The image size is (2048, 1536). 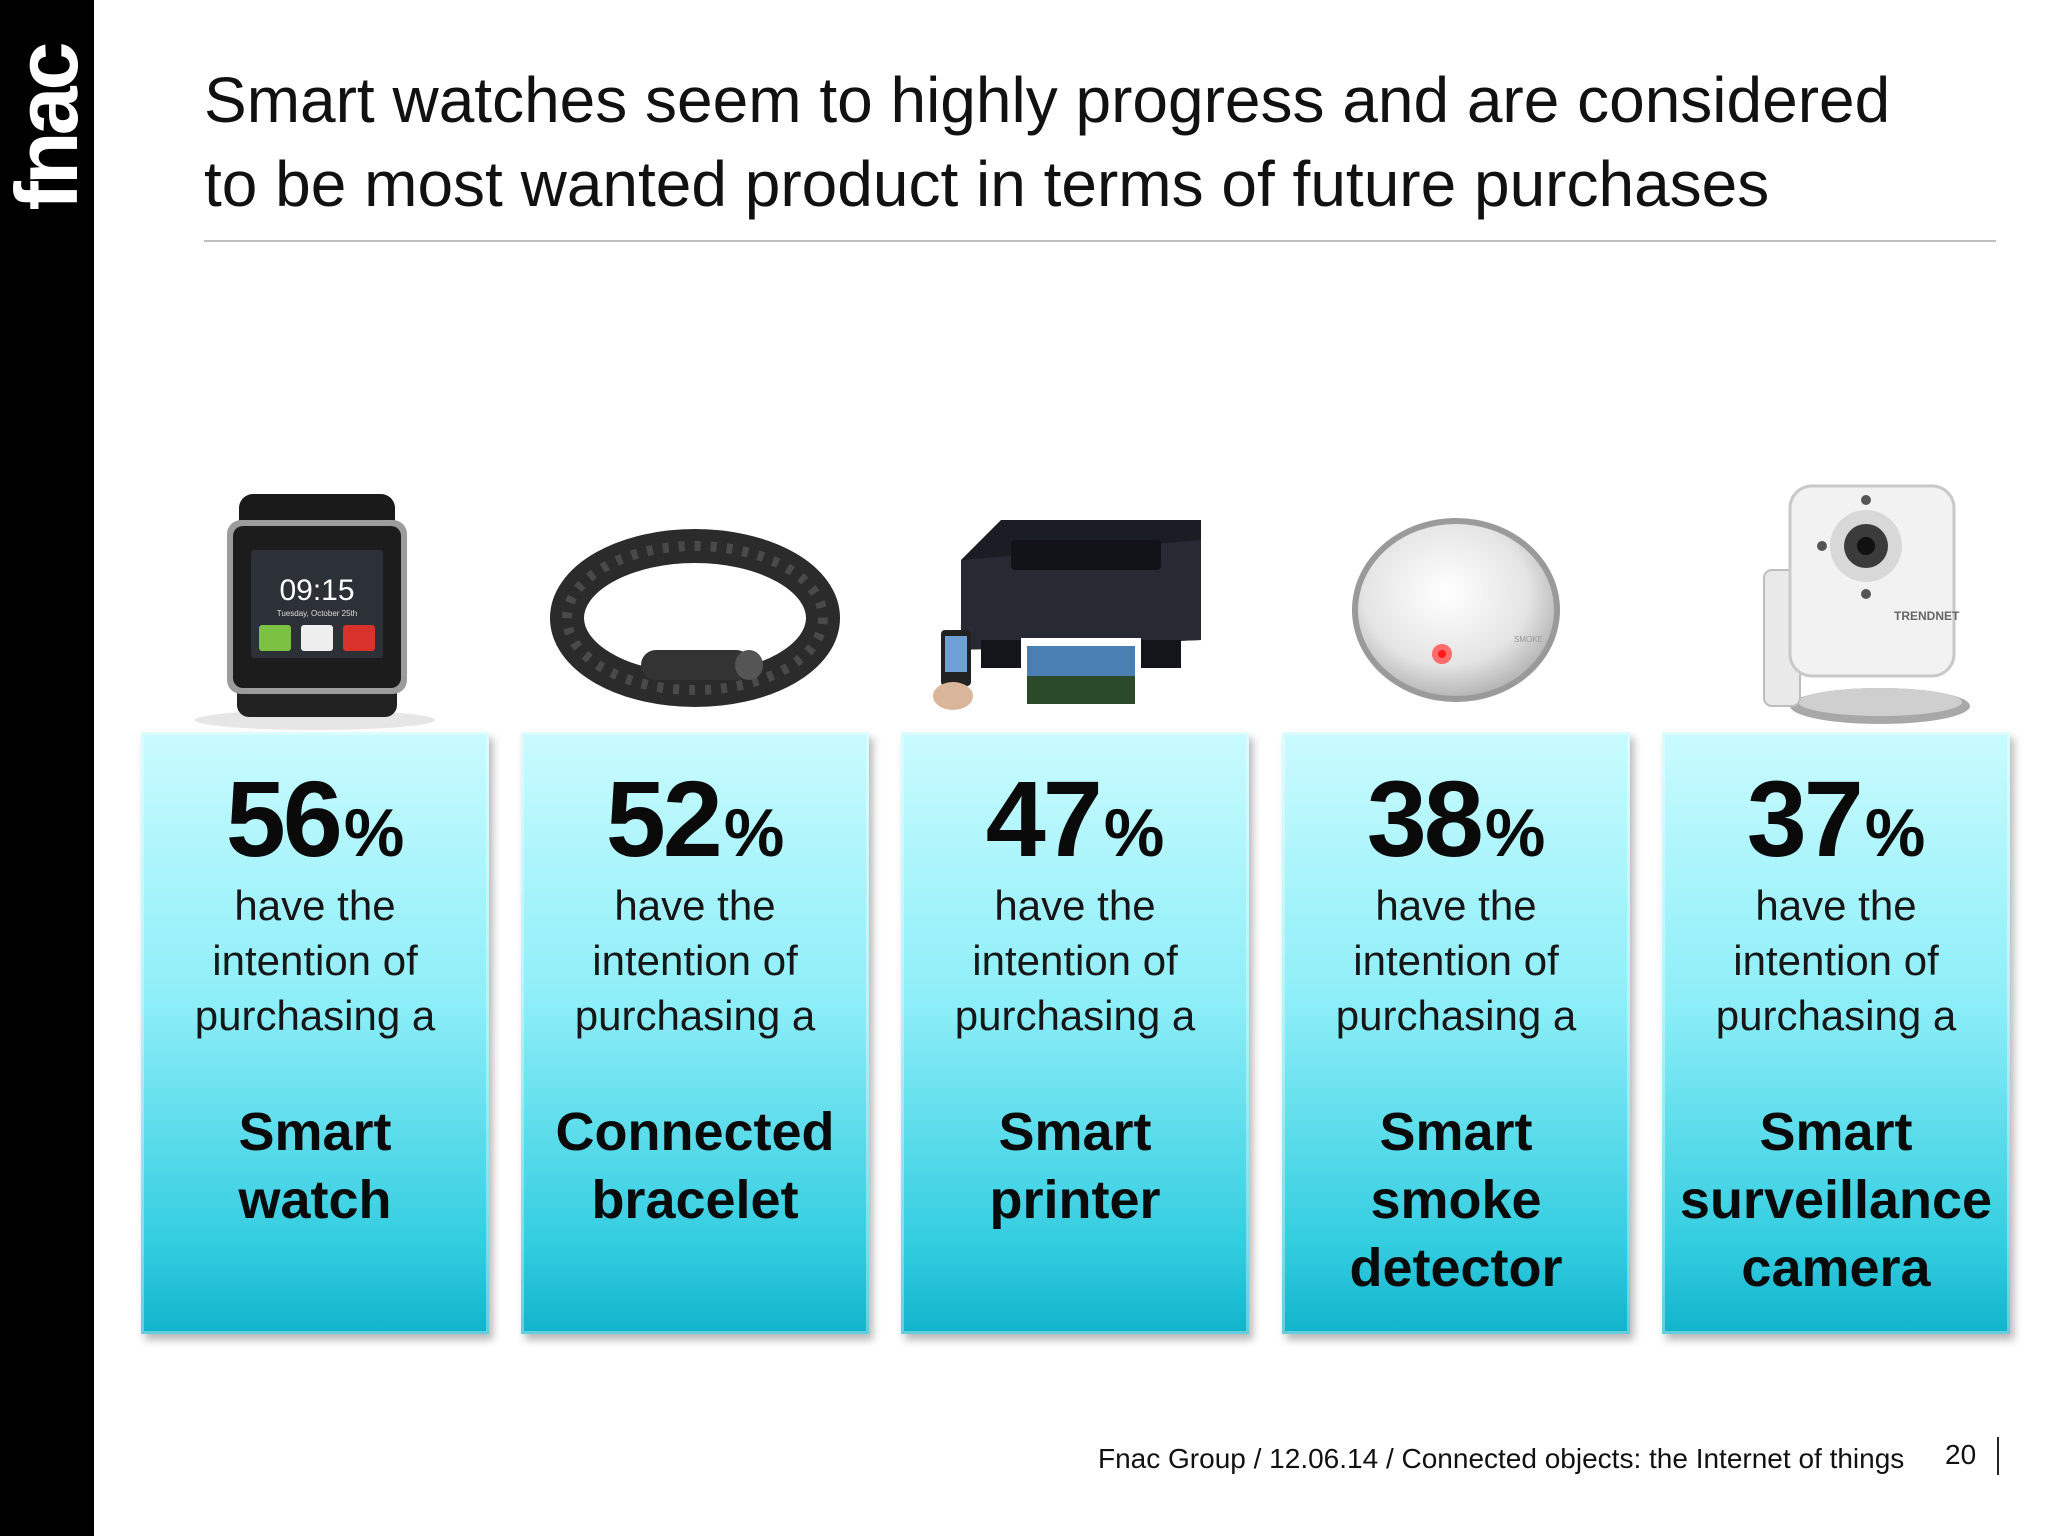 I want to click on percentage: 47%, so click(x=1075, y=817).